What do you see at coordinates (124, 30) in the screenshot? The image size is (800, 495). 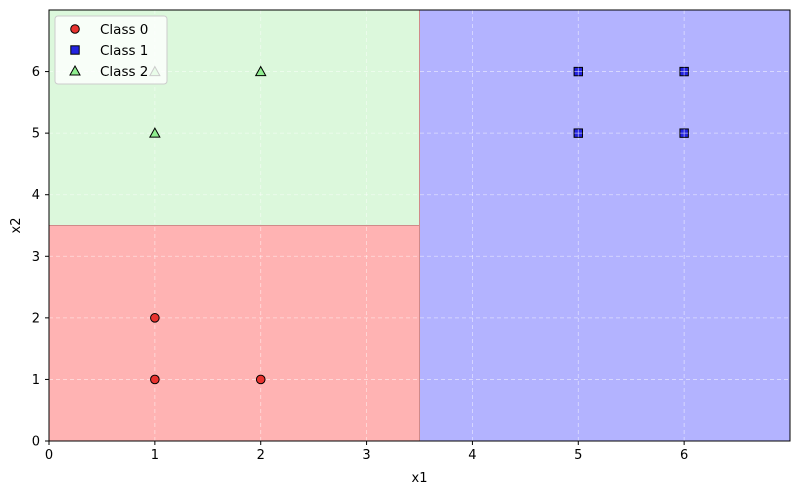 I see `legend-label-class-0: Class 0` at bounding box center [124, 30].